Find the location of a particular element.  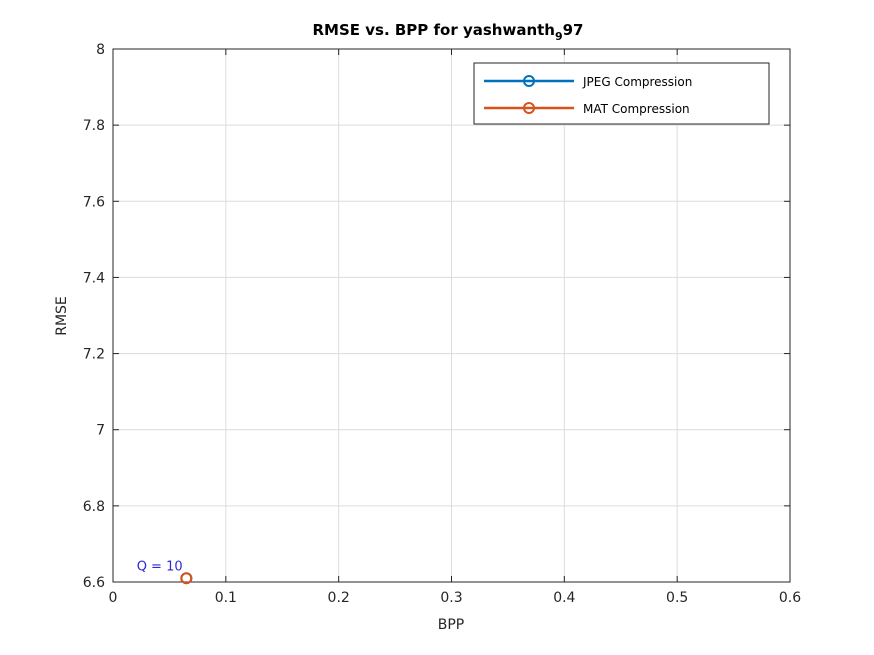

x-tick-label: 0 is located at coordinates (113, 598).